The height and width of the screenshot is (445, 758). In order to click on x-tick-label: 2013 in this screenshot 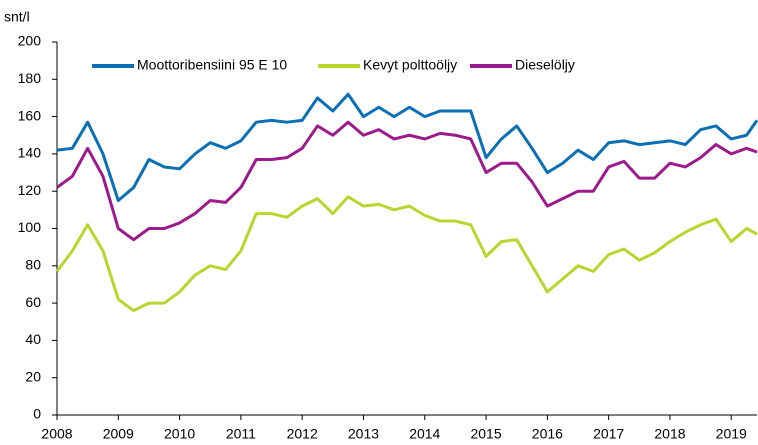, I will do `click(363, 434)`.